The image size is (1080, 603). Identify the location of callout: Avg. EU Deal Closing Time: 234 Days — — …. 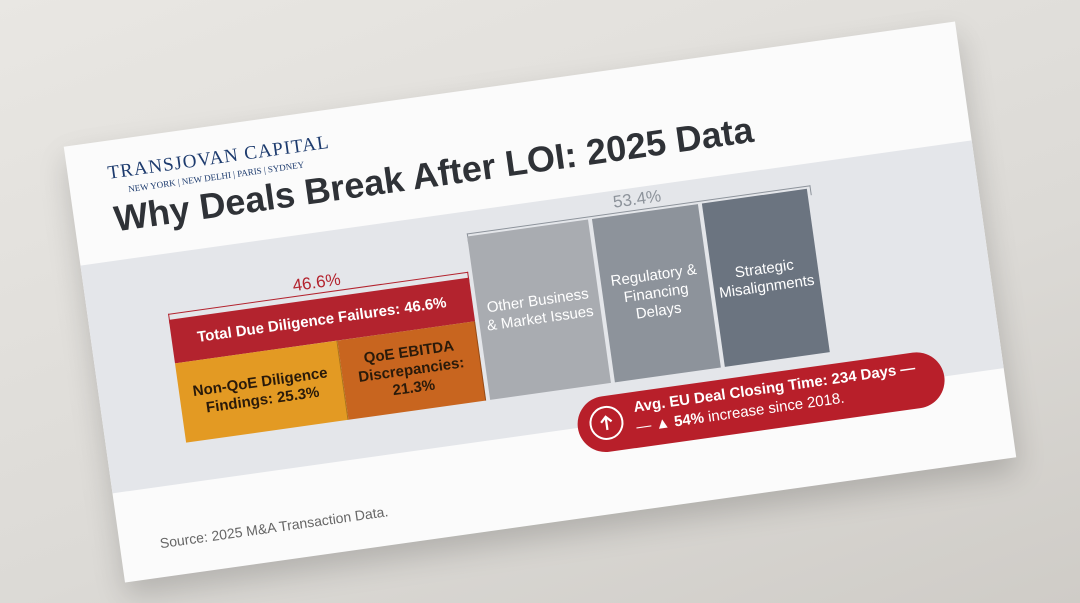
(761, 402).